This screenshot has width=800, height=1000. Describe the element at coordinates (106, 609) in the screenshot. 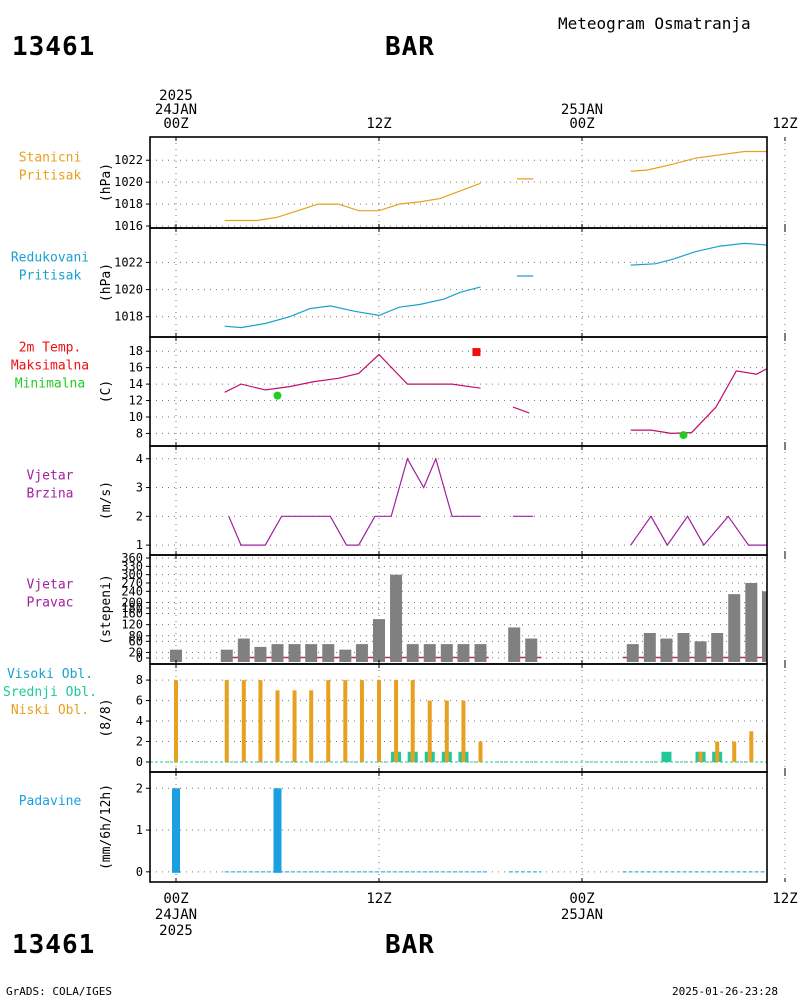

I see `y-axis-label: (stepeni)` at that location.